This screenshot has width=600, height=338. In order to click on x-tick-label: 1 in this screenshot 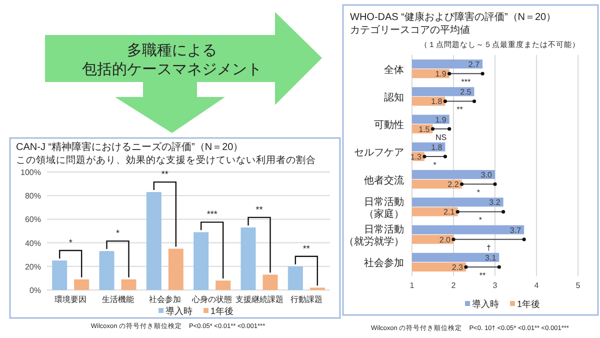, I will do `click(412, 285)`.